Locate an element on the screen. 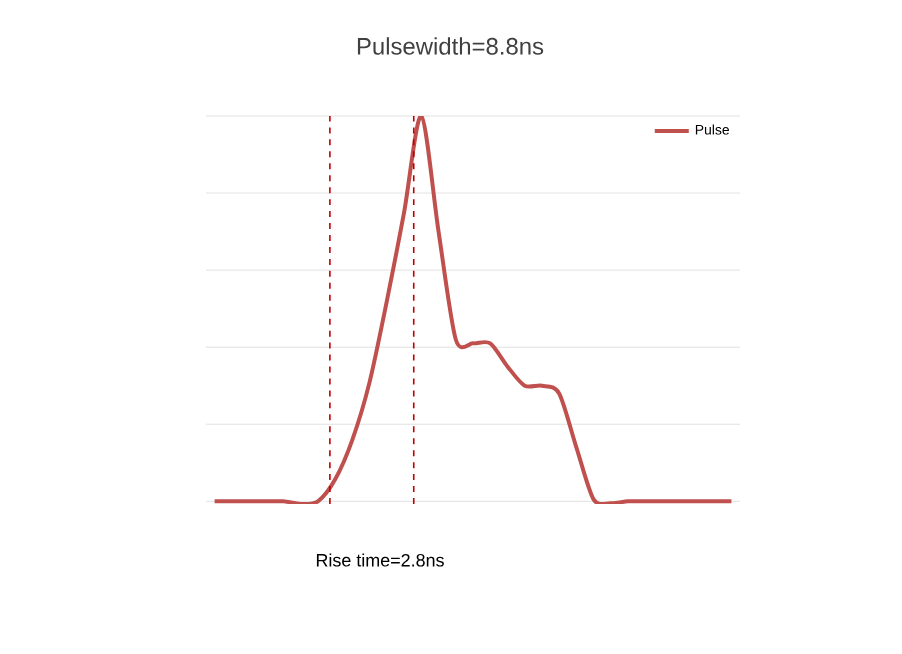 The height and width of the screenshot is (654, 902). text: Rise time=2.8ns is located at coordinates (380, 560).